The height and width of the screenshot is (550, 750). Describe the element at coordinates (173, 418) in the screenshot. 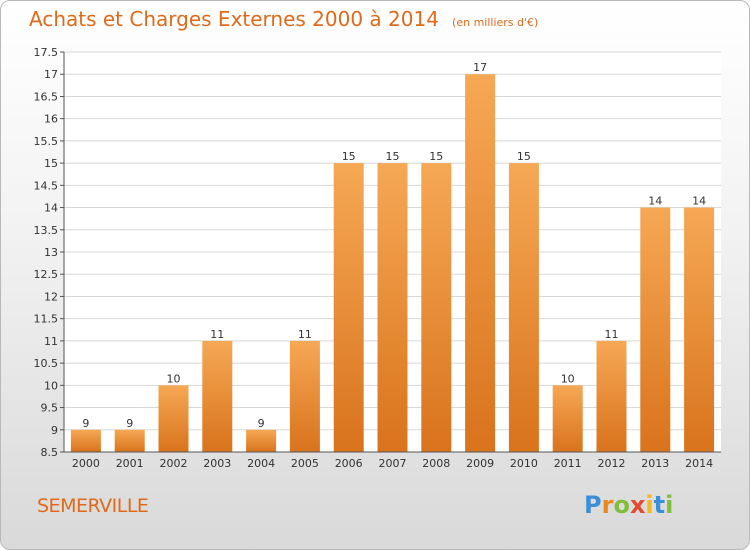

I see `bar-2002` at that location.